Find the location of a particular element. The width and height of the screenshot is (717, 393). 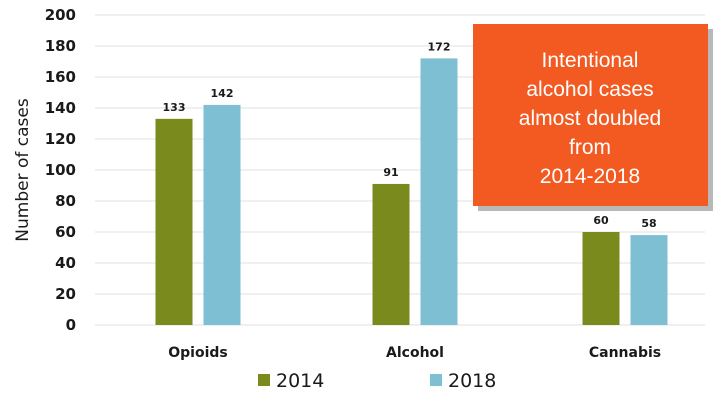

callout-text-line: alcohol cases is located at coordinates (589, 89).